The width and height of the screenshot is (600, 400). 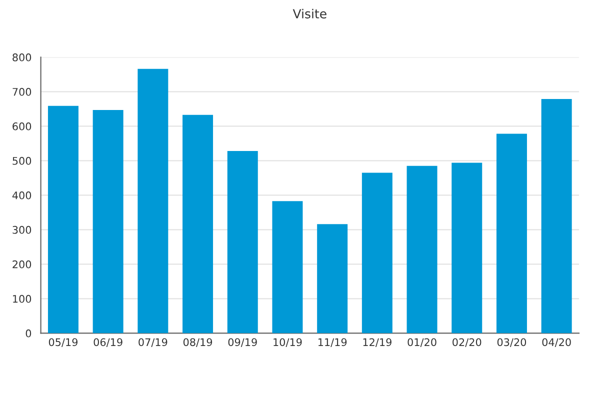 What do you see at coordinates (467, 342) in the screenshot?
I see `x-tick-label: 02/20` at bounding box center [467, 342].